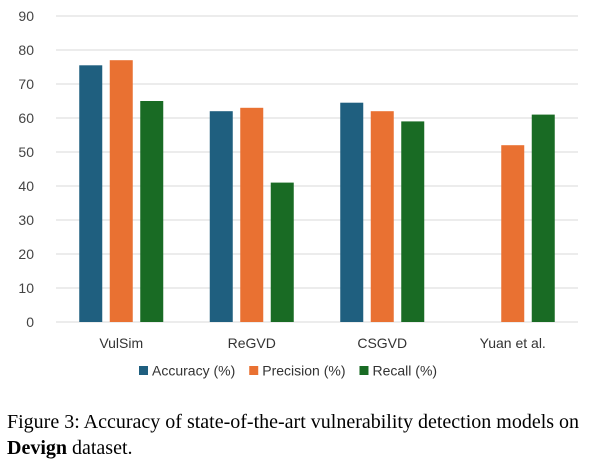 This screenshot has height=469, width=589. What do you see at coordinates (26, 254) in the screenshot?
I see `y-tick-label: 20` at bounding box center [26, 254].